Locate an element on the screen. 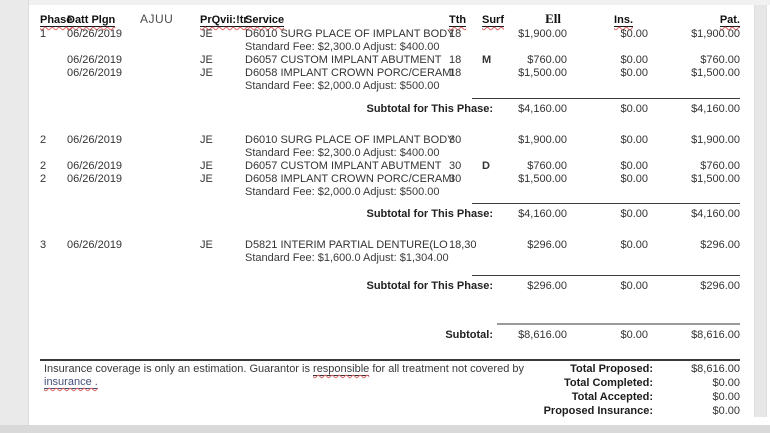 The height and width of the screenshot is (433, 770). total-value: $8,616.00 is located at coordinates (715, 369).